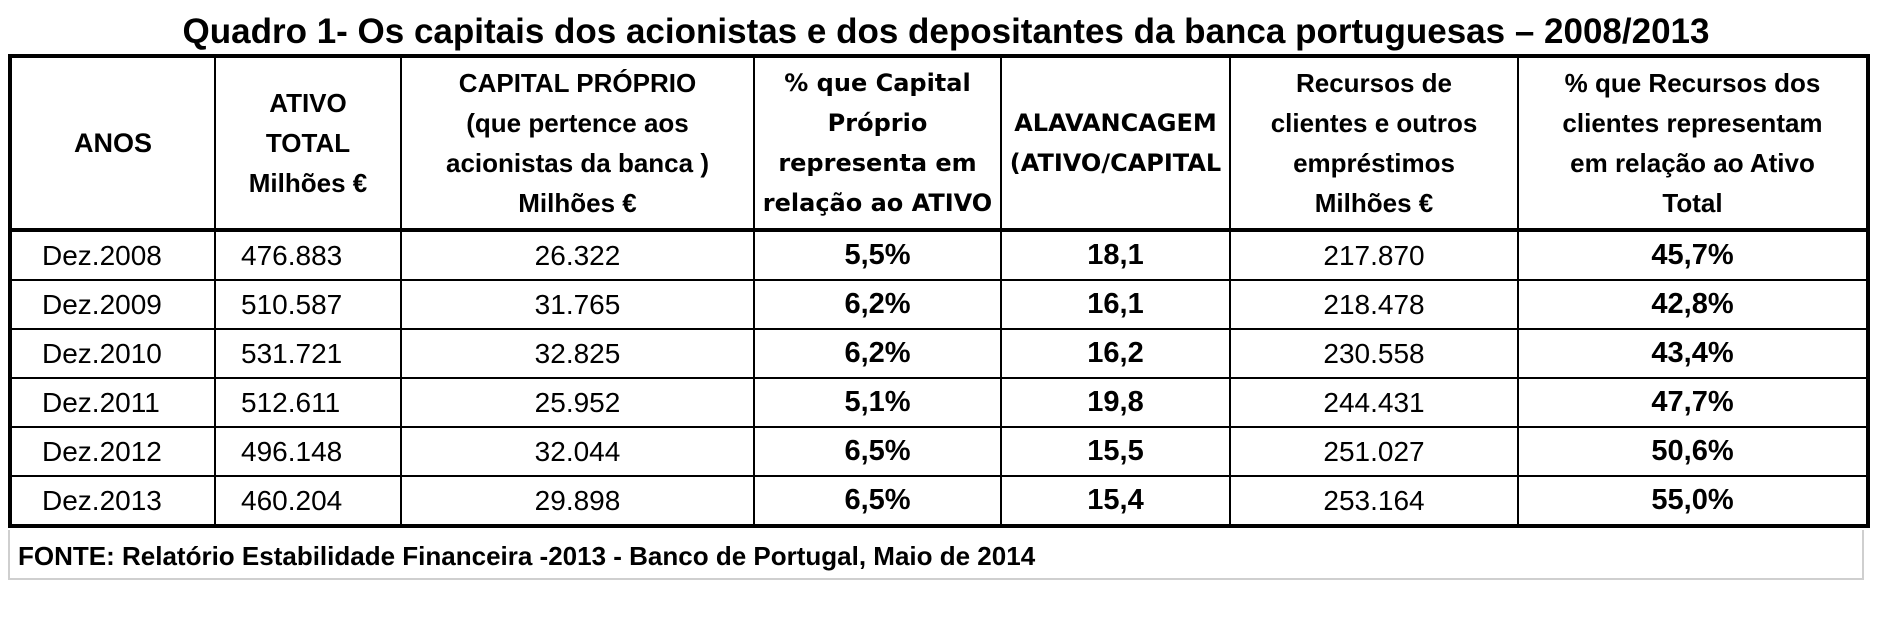 The width and height of the screenshot is (1892, 622). What do you see at coordinates (112, 353) in the screenshot?
I see `cell-year: Dez.2010` at bounding box center [112, 353].